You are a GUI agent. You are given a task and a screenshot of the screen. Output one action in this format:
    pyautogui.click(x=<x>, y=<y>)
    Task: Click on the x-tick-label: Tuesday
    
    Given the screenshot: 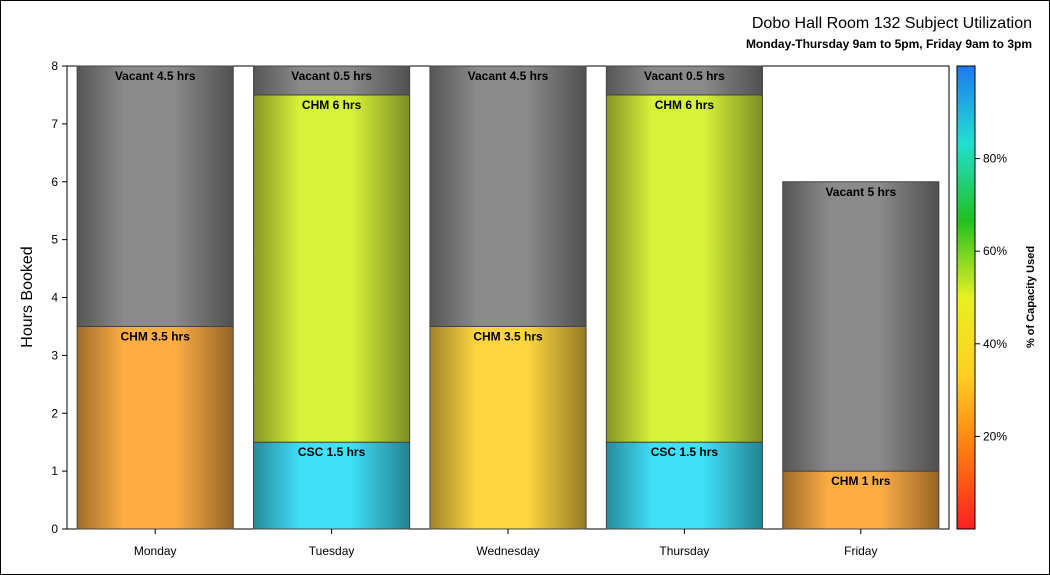 What is the action you would take?
    pyautogui.click(x=332, y=551)
    